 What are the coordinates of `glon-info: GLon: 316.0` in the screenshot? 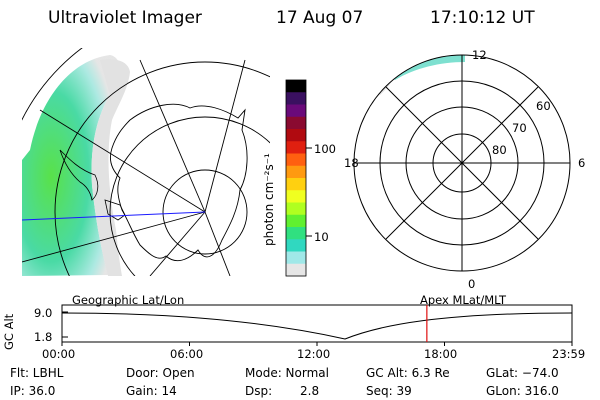 It's located at (522, 391).